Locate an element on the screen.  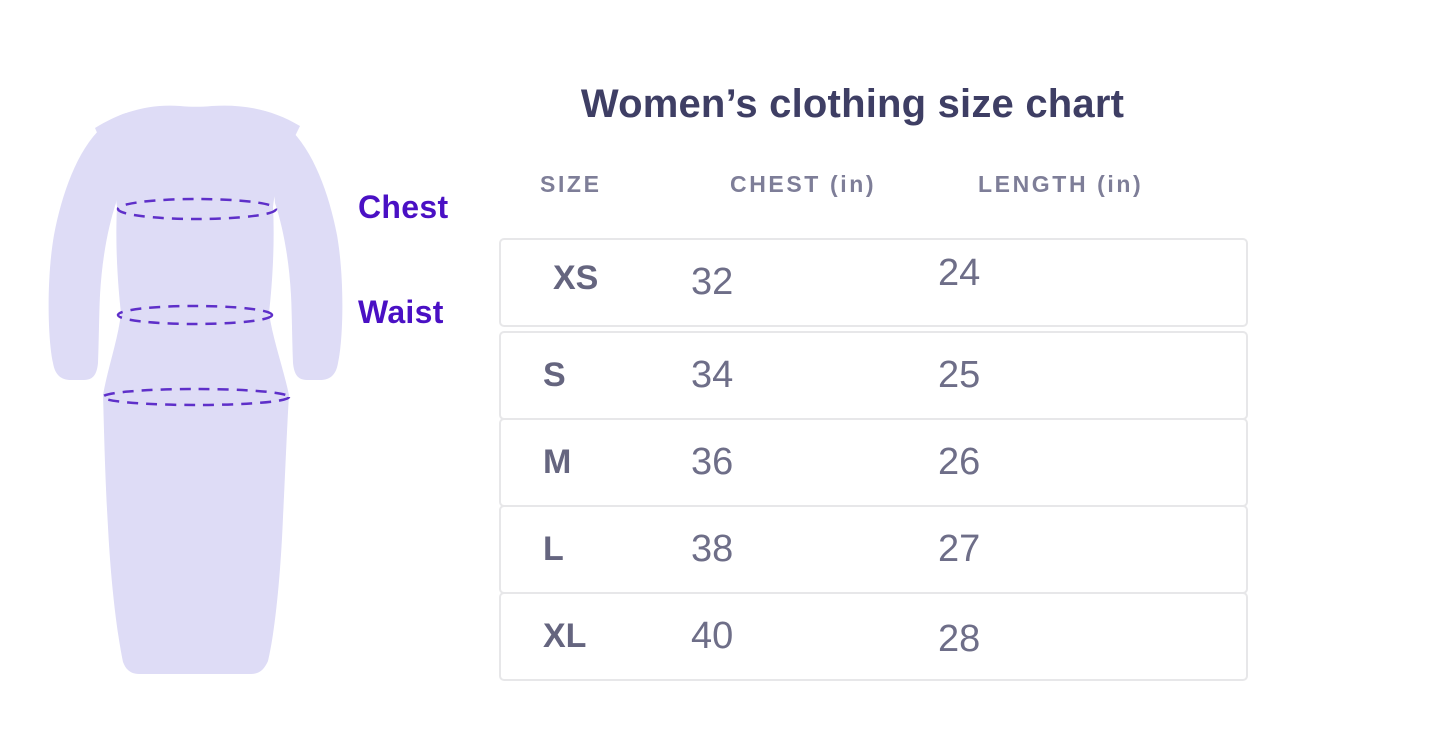
table-row-xs: XS 32 24 is located at coordinates (873, 282).